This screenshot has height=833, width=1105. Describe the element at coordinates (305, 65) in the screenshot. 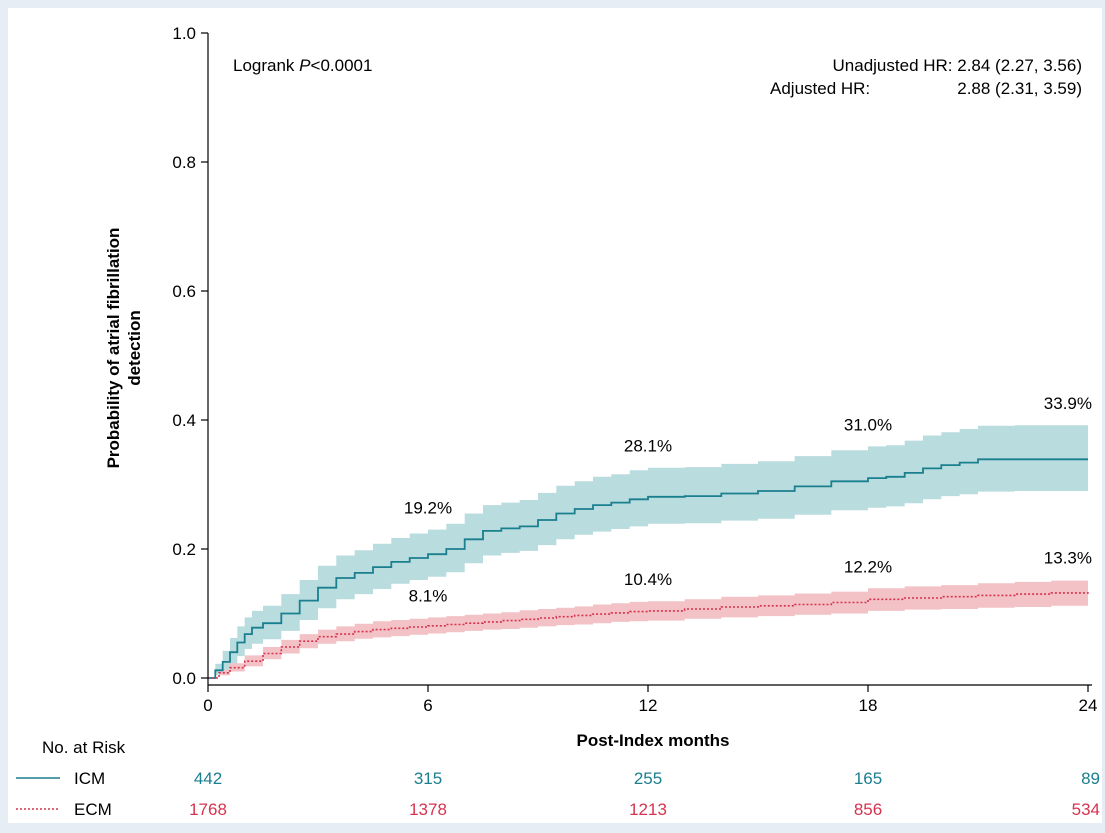

I see `logrank-p: P` at that location.